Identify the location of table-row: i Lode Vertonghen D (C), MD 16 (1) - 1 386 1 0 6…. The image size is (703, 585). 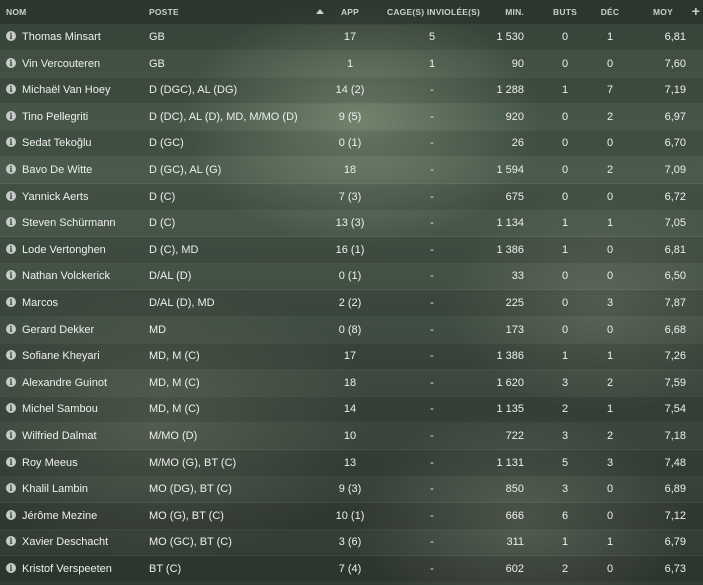
(351, 250).